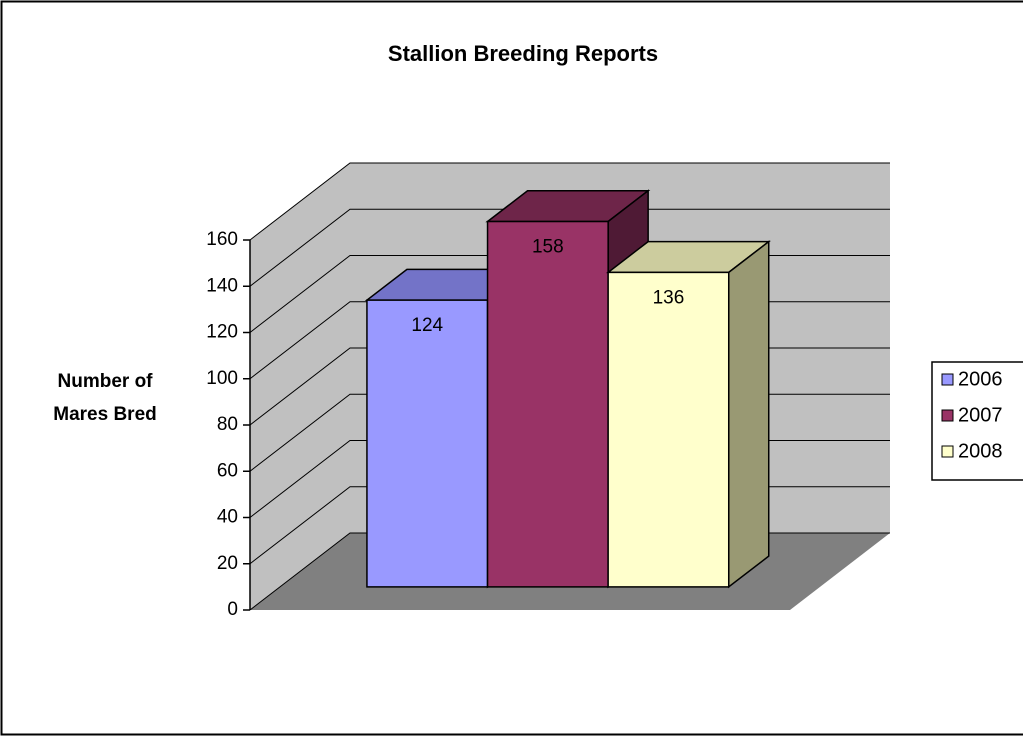 This screenshot has width=1023, height=736. Describe the element at coordinates (227, 424) in the screenshot. I see `y-tick-label: 80` at that location.